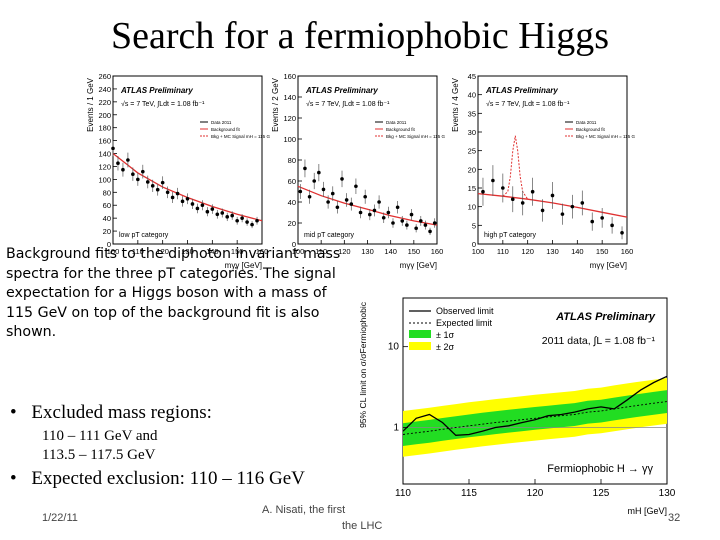 Image resolution: width=720 pixels, height=540 pixels. I want to click on y-tick-label: 240, so click(104, 89).